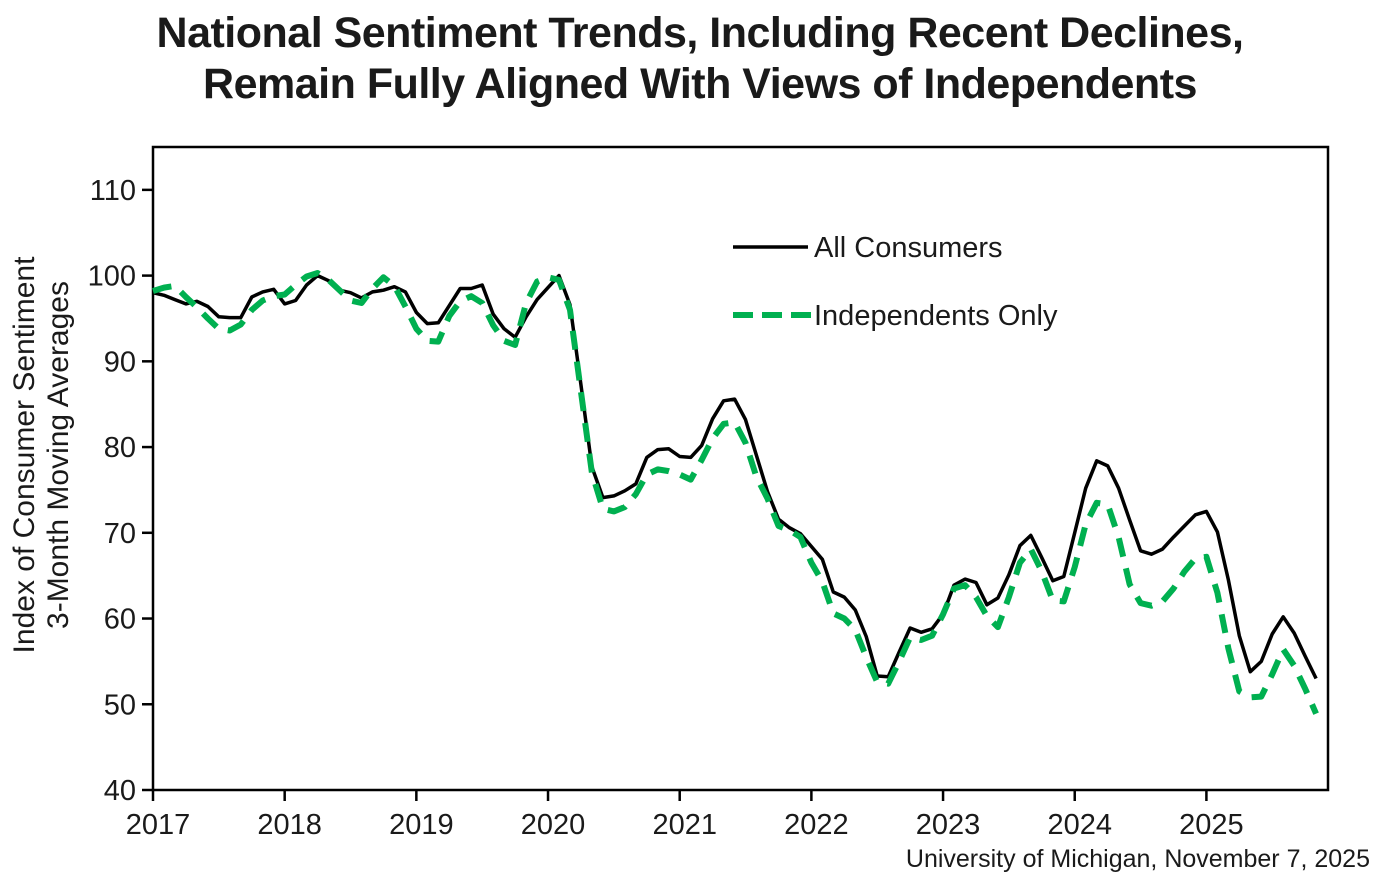  Describe the element at coordinates (684, 825) in the screenshot. I see `x-tick-label: 2021` at that location.